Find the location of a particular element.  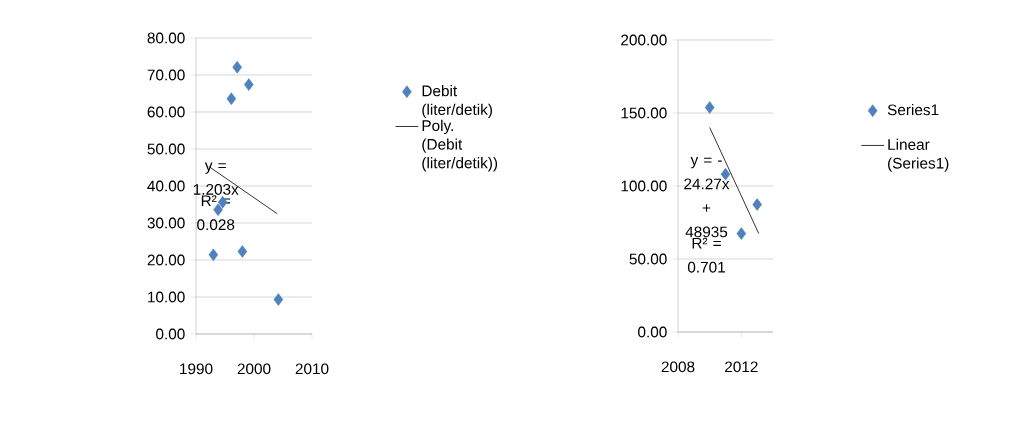

y-tick-label: 60.00 is located at coordinates (166, 112).